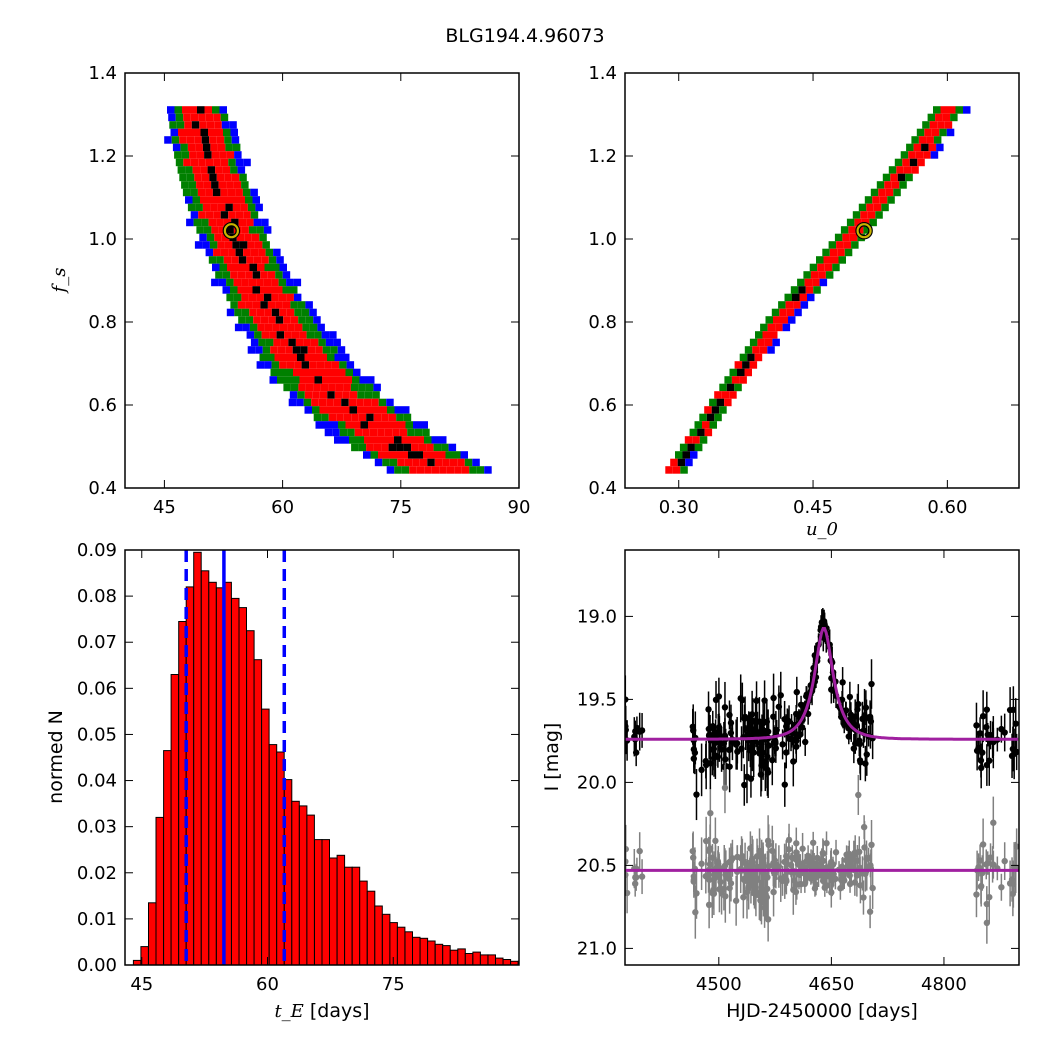 This screenshot has height=1050, width=1050. Describe the element at coordinates (597, 948) in the screenshot. I see `lc-ytick-label: 21.0` at that location.